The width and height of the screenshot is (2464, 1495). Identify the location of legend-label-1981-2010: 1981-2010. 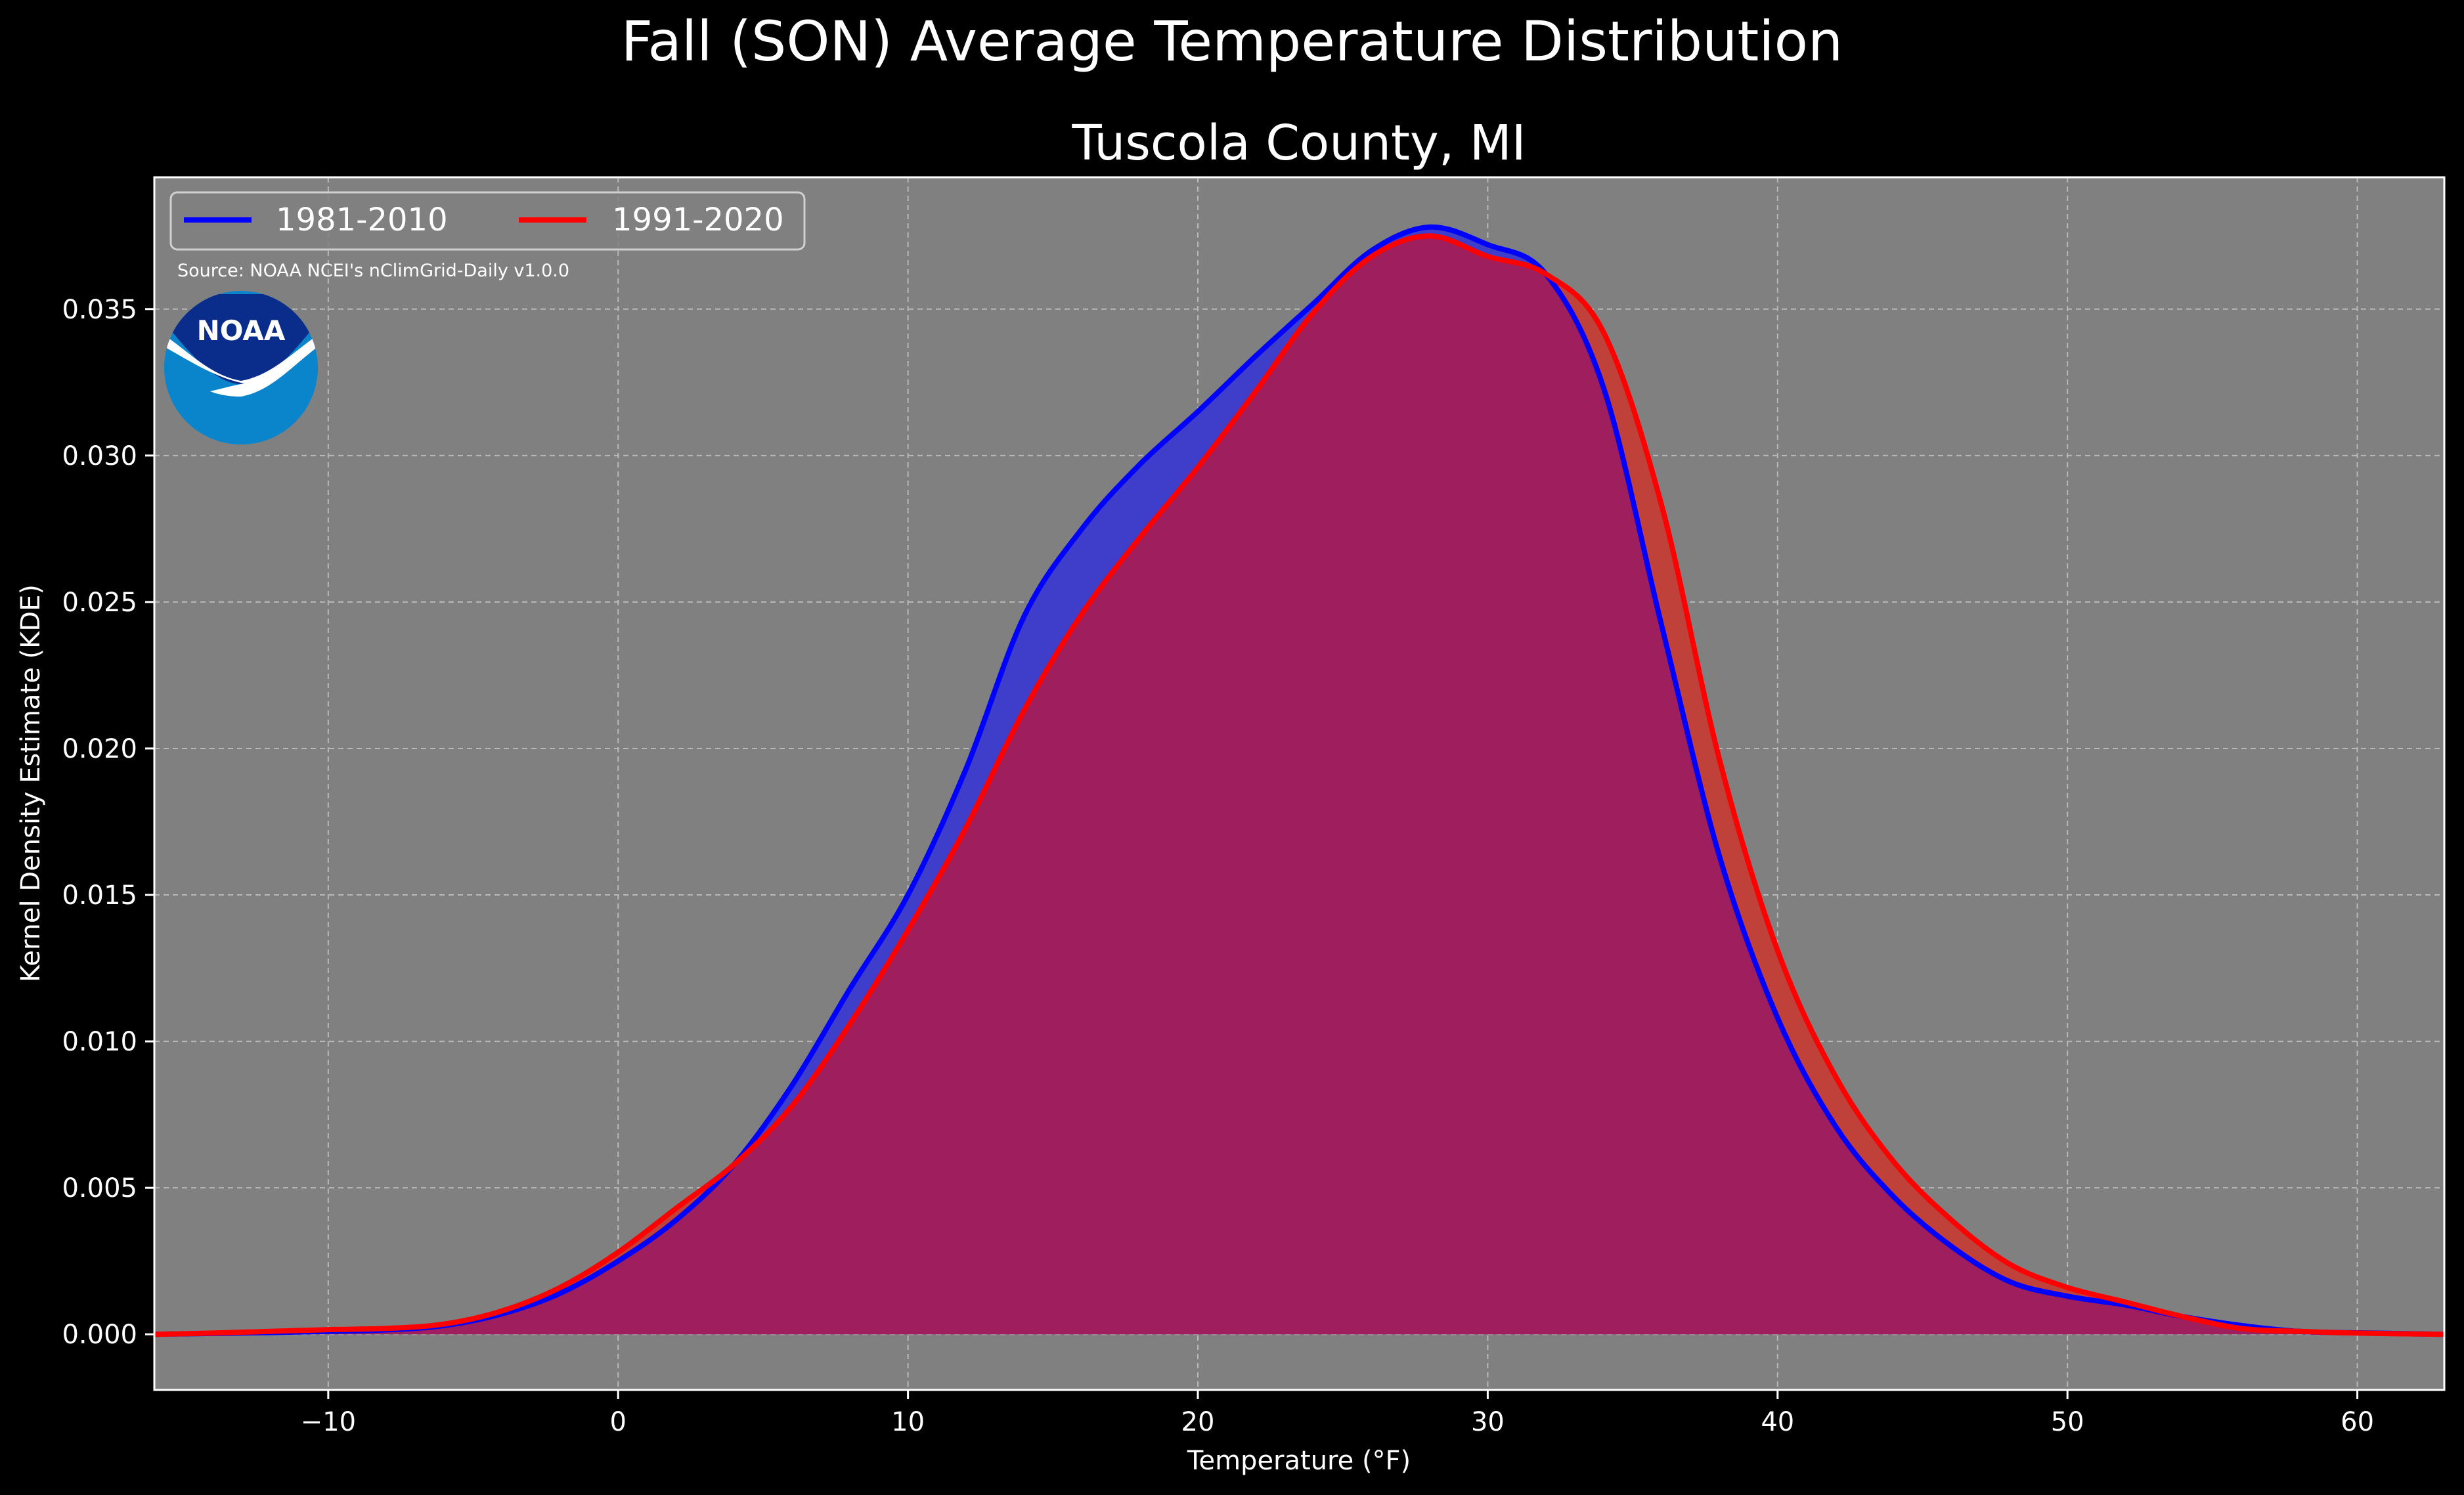
(362, 220).